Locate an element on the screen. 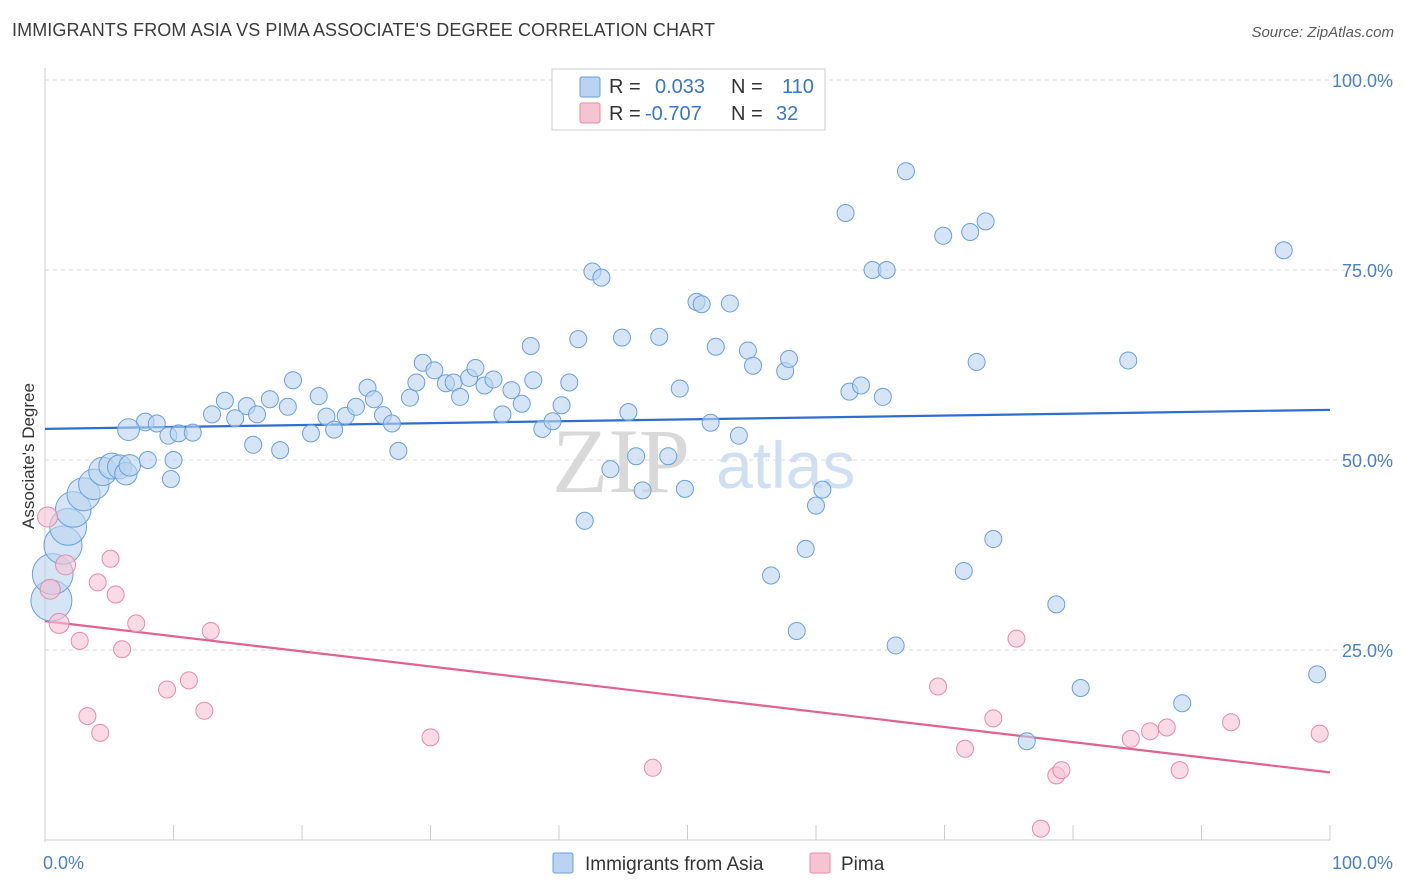 The height and width of the screenshot is (892, 1406). trend-line-asia is located at coordinates (687, 419).